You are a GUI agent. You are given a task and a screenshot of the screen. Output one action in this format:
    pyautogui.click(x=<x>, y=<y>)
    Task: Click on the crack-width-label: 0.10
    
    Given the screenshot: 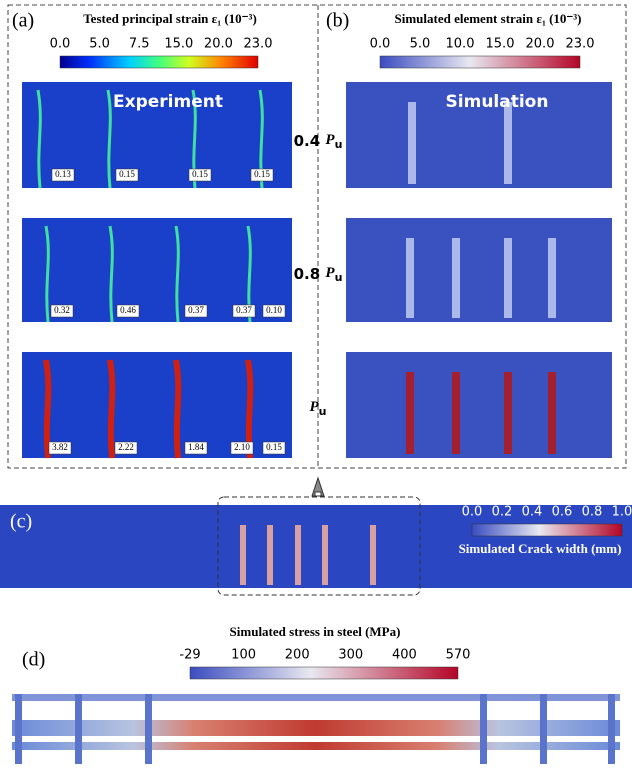 What is the action you would take?
    pyautogui.click(x=274, y=310)
    